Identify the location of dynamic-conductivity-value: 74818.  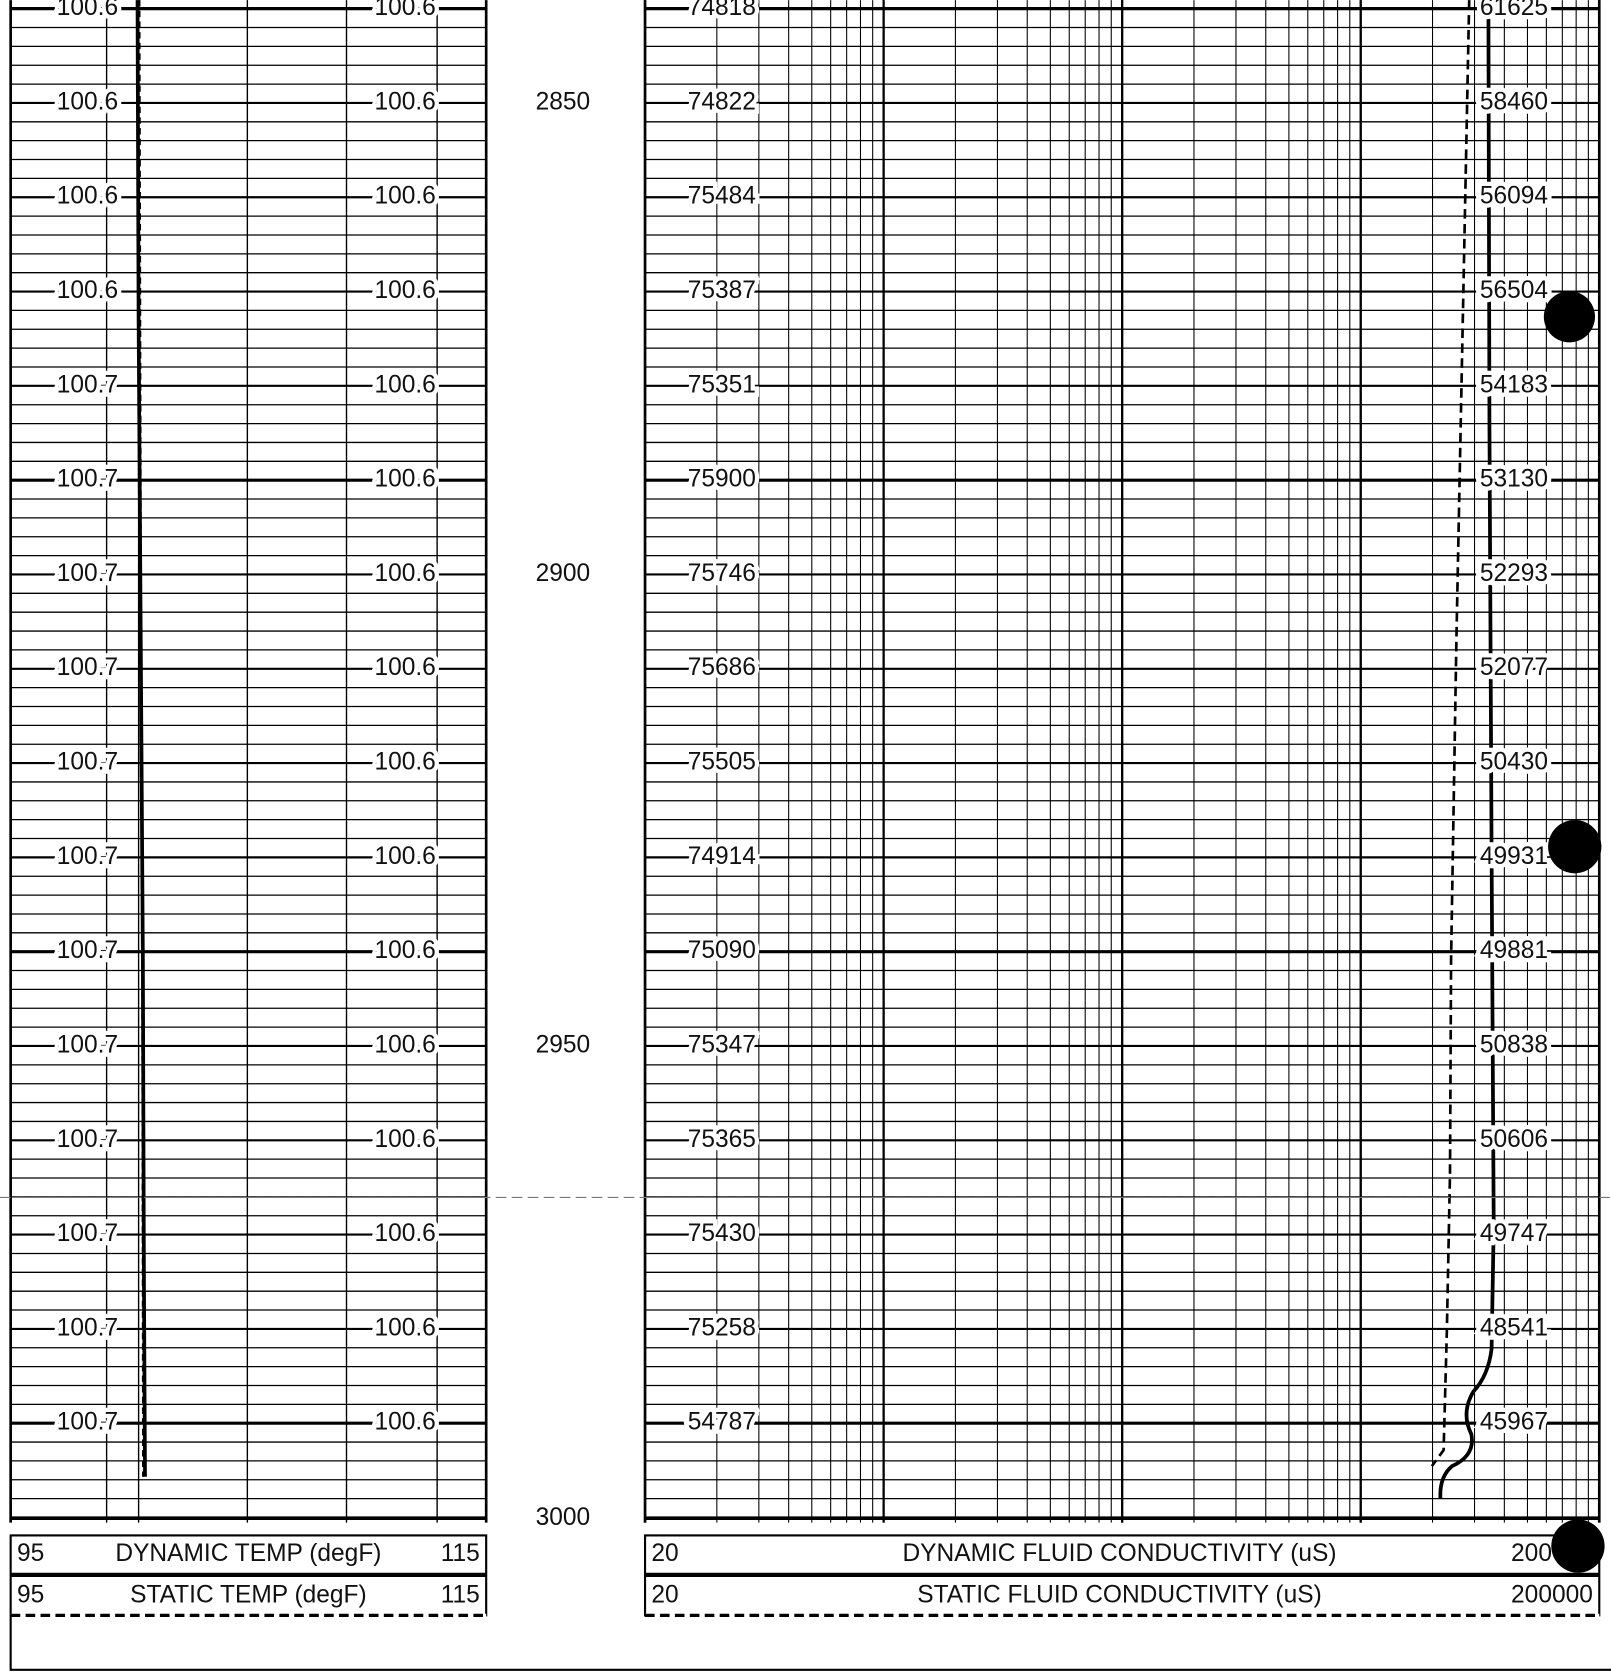
(722, 10).